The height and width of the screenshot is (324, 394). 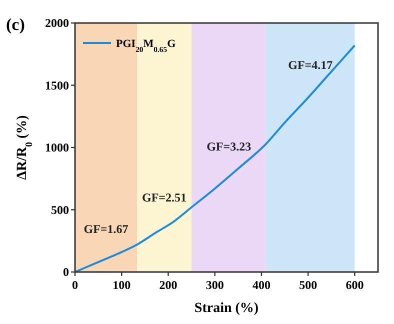 I want to click on x-tick-label: 500, so click(x=308, y=285).